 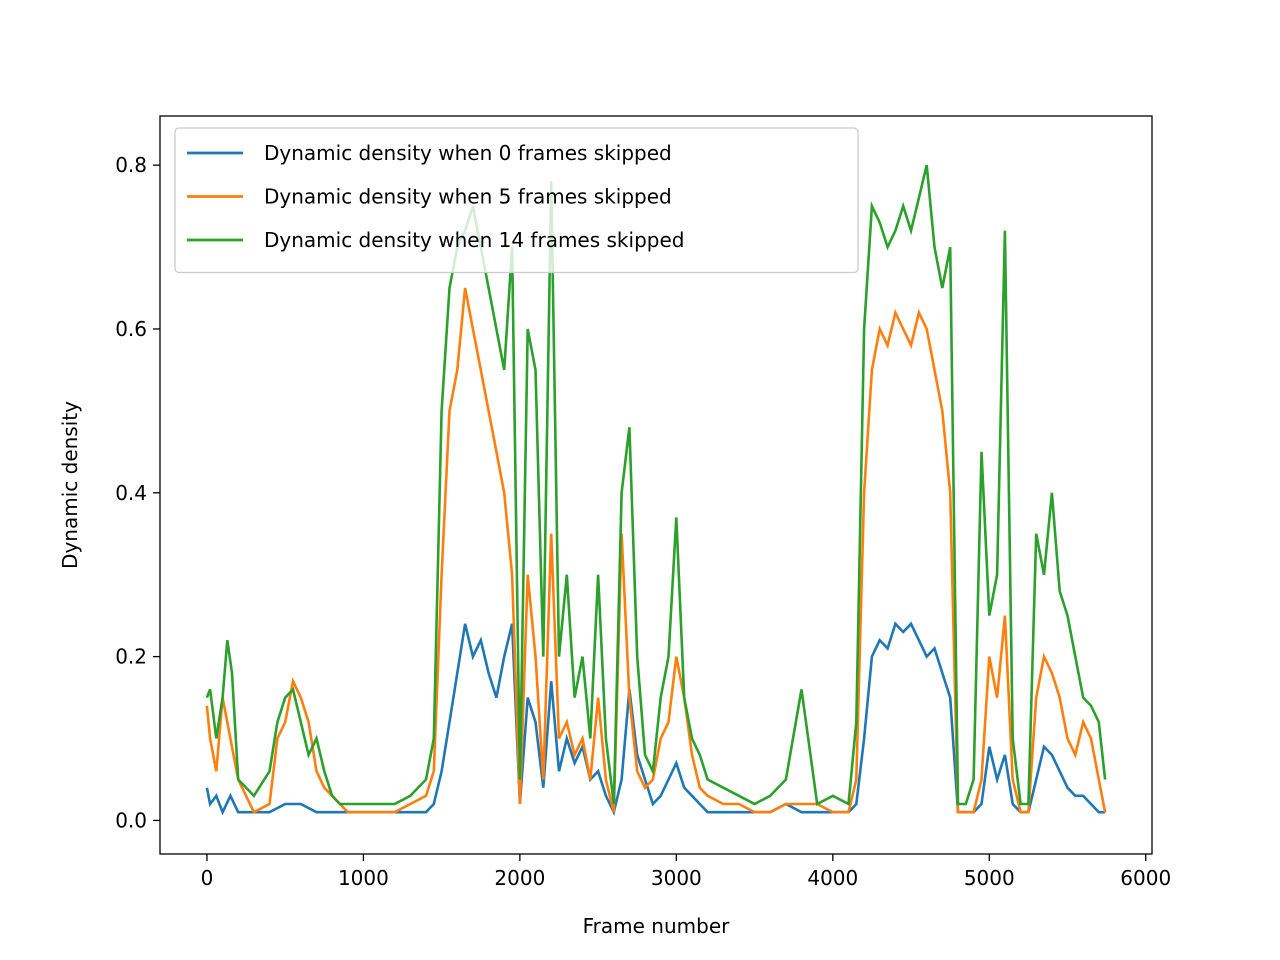 I want to click on y-axis-title: Dynamic density, so click(x=70, y=485).